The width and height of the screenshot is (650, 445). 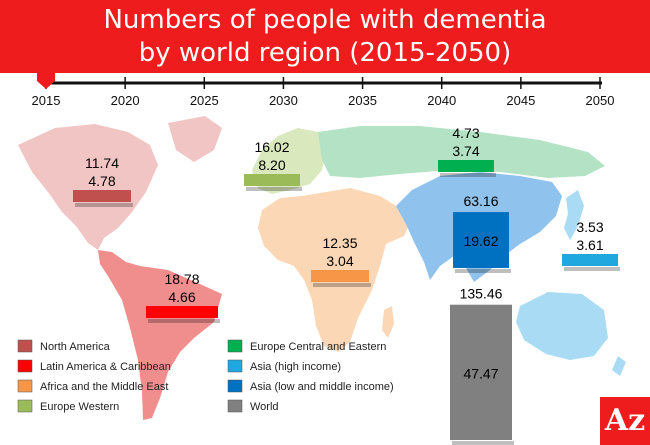 I want to click on bar-europe-central-and-eastern, so click(x=466, y=166).